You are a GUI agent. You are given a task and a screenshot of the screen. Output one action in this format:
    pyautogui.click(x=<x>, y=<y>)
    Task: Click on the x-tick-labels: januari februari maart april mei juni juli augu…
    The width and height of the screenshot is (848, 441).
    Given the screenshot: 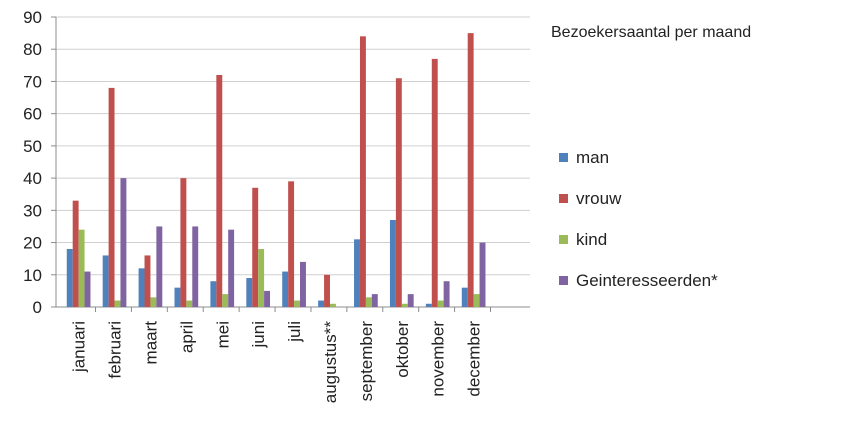 What is the action you would take?
    pyautogui.click(x=277, y=362)
    